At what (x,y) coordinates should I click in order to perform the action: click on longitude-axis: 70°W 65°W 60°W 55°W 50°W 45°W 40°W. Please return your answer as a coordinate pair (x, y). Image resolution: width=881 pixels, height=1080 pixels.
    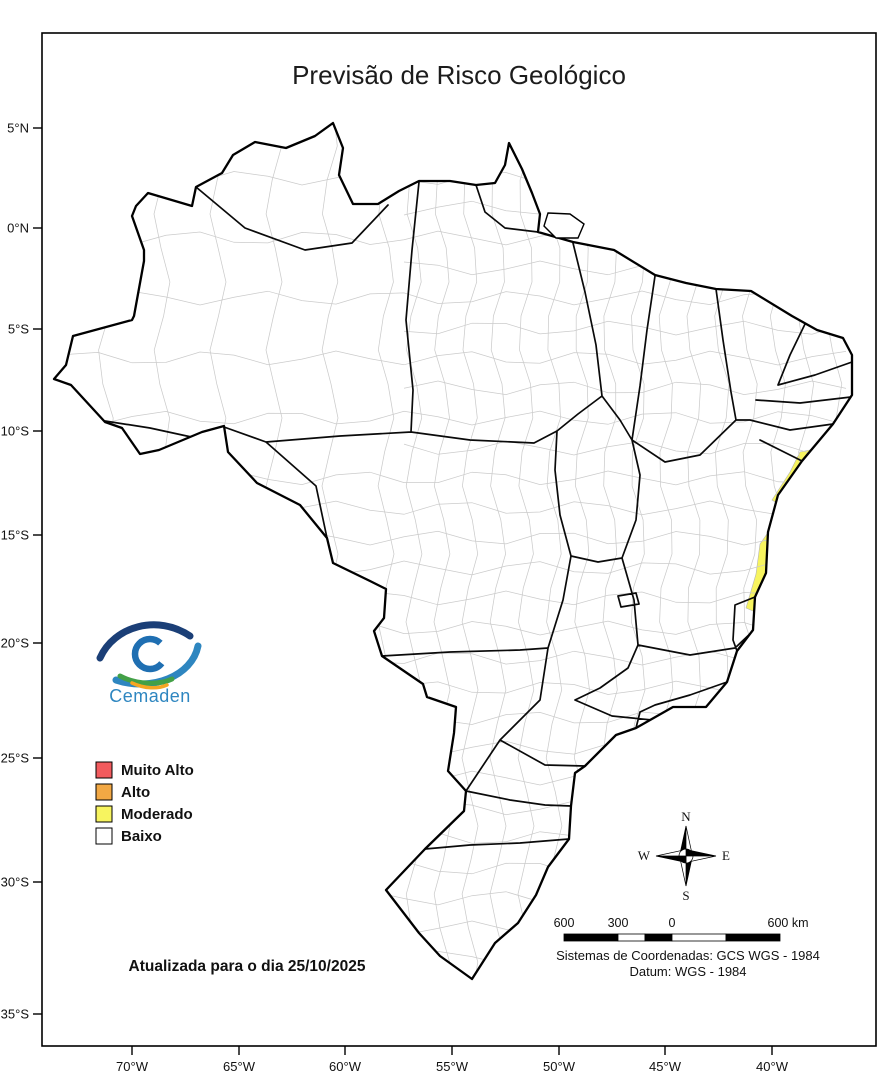
    Looking at the image, I should click on (452, 1060).